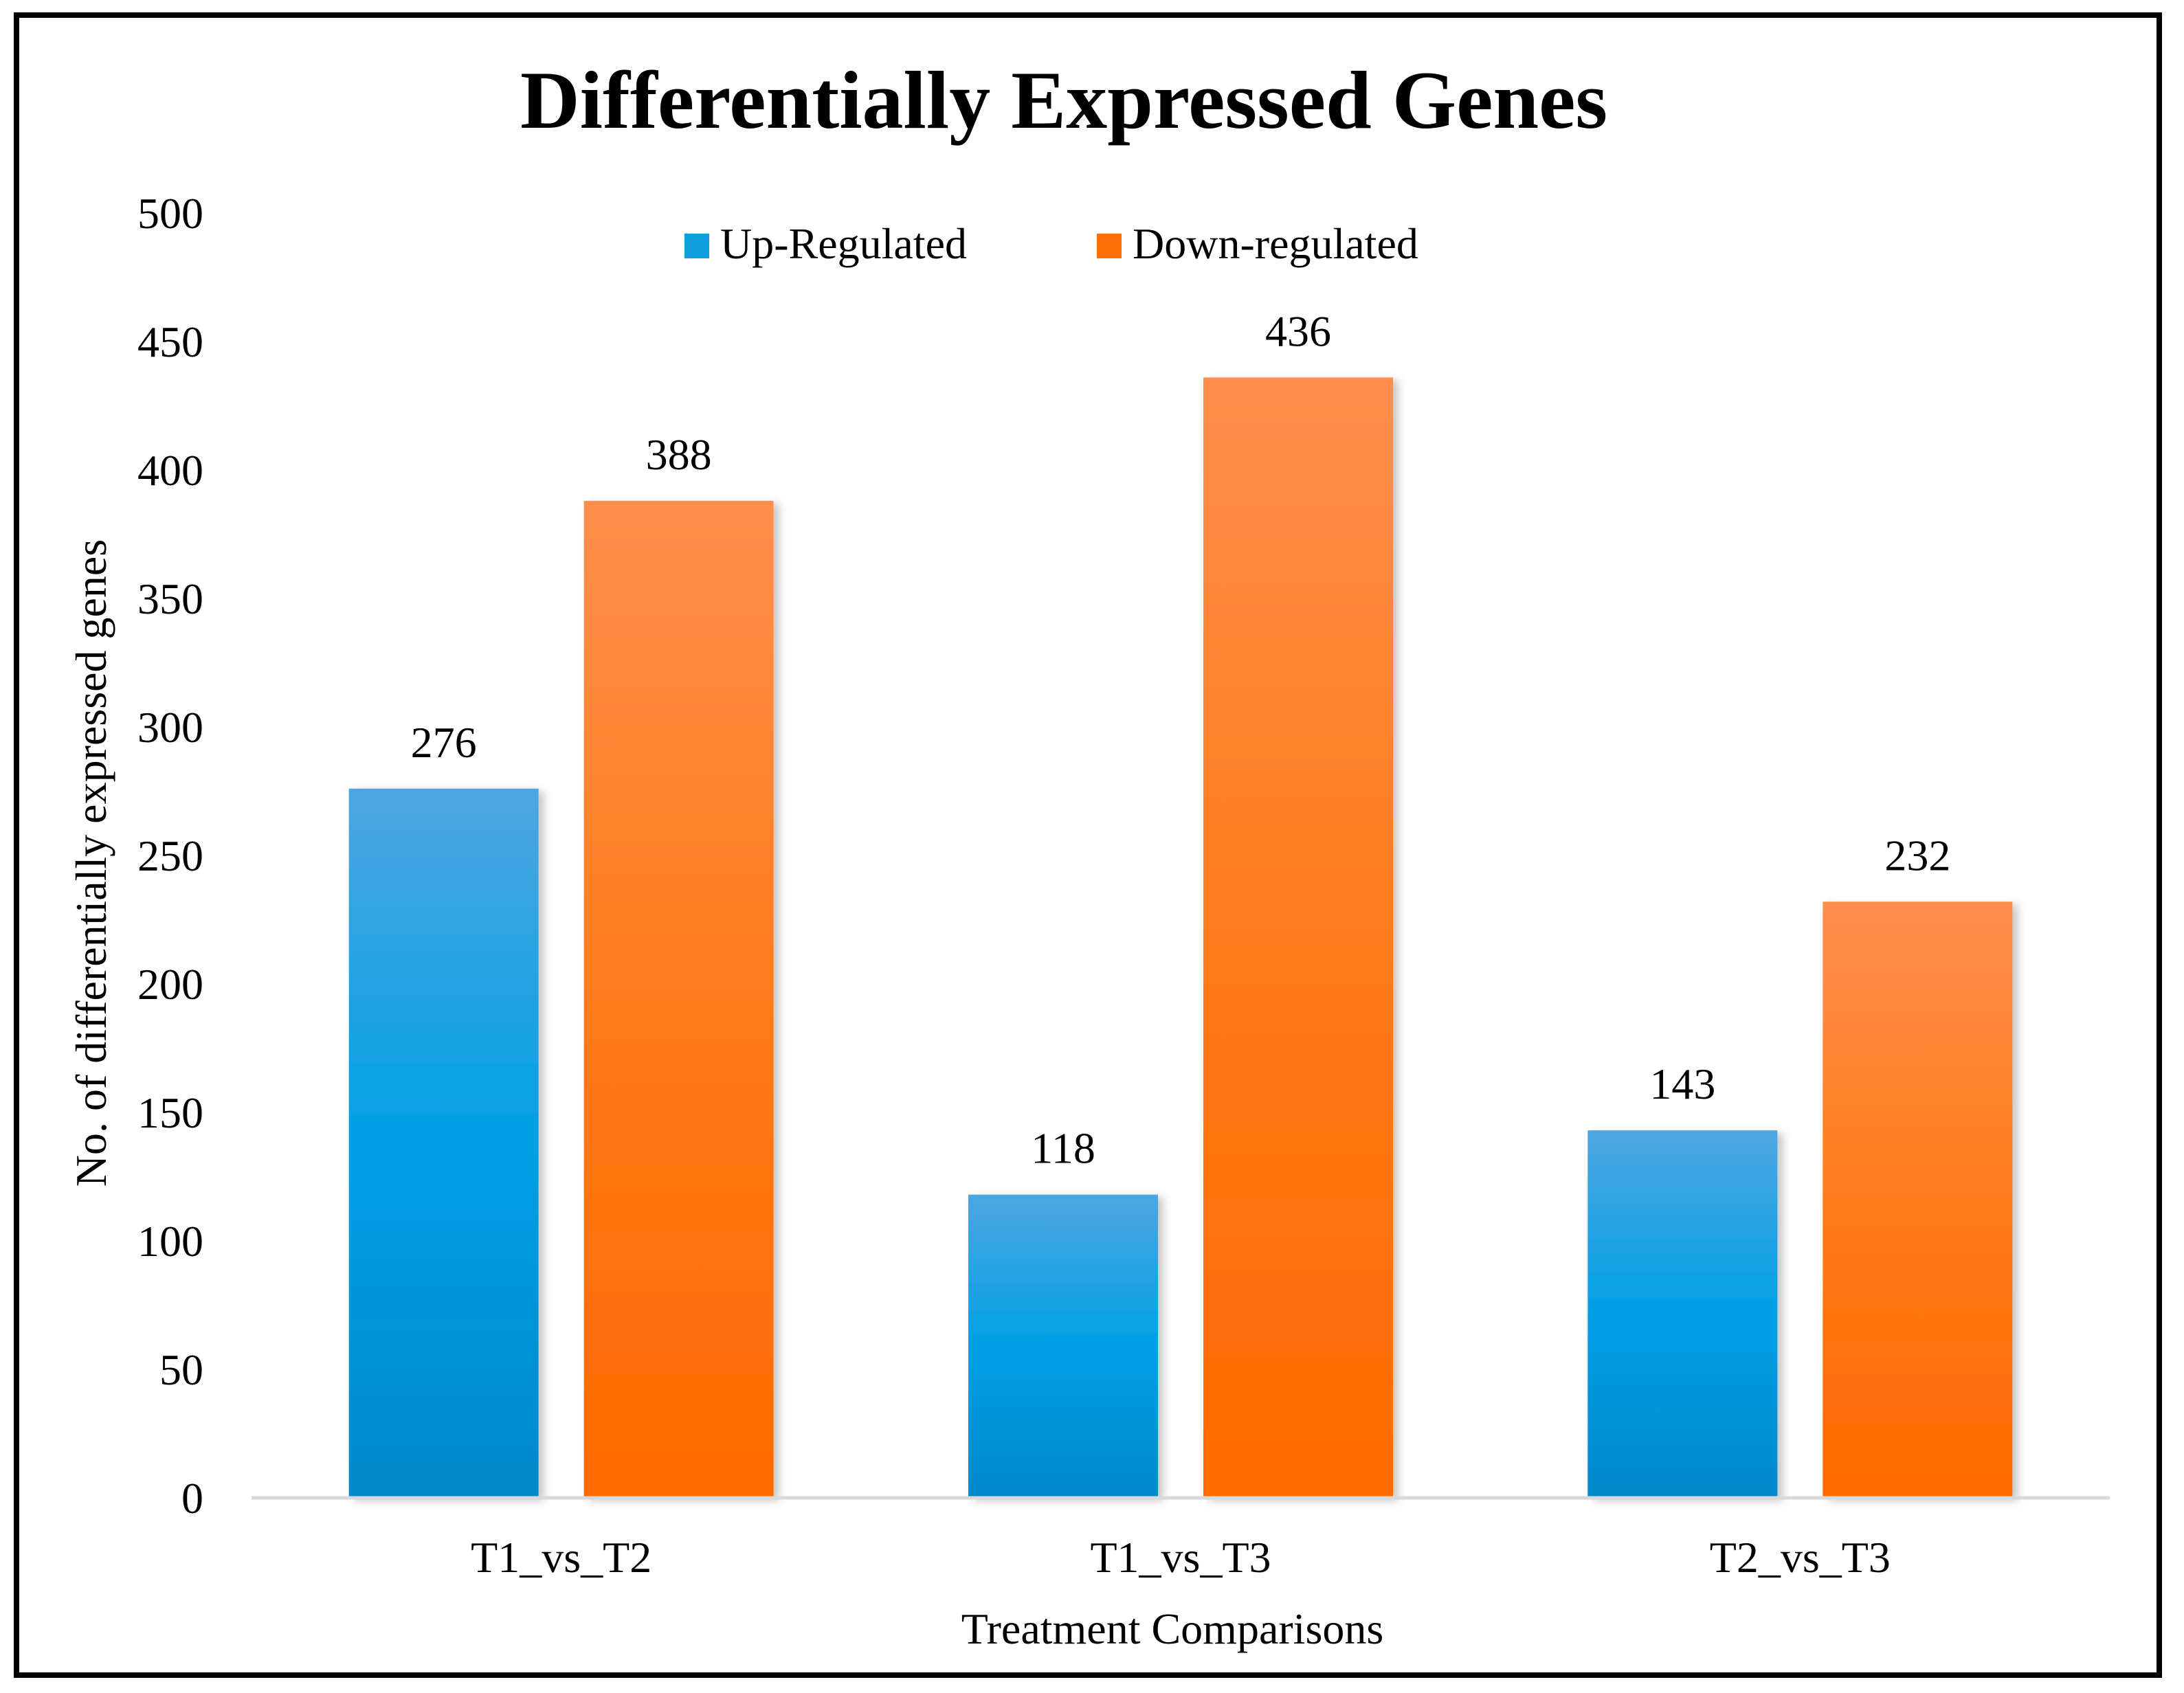 The height and width of the screenshot is (1693, 2184). What do you see at coordinates (1051, 243) in the screenshot?
I see `legend: Up-Regulated Down-regulated` at bounding box center [1051, 243].